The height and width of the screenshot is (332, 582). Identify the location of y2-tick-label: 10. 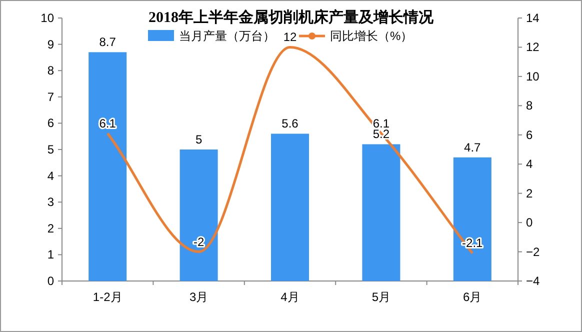
(533, 76).